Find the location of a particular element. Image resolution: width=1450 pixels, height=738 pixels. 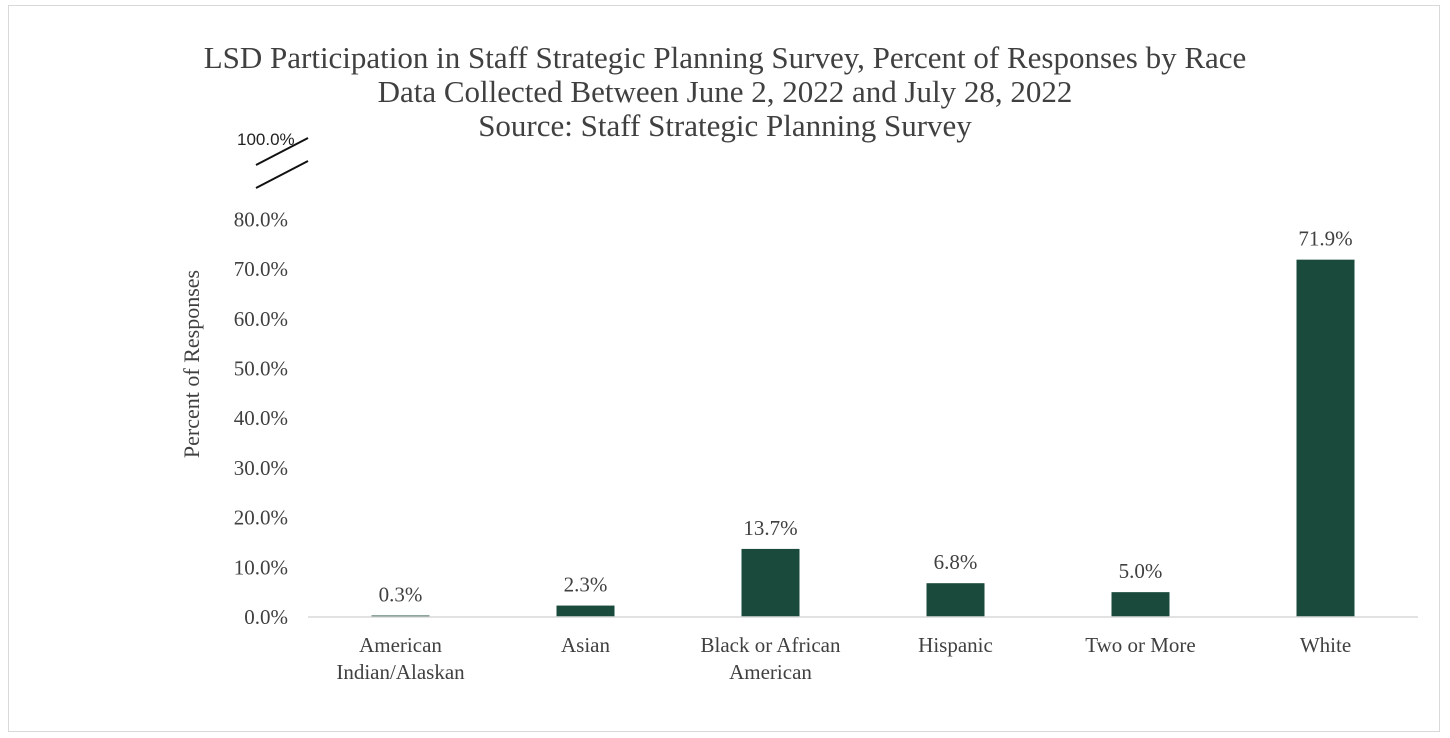

data-label: 71.9% is located at coordinates (1325, 239).